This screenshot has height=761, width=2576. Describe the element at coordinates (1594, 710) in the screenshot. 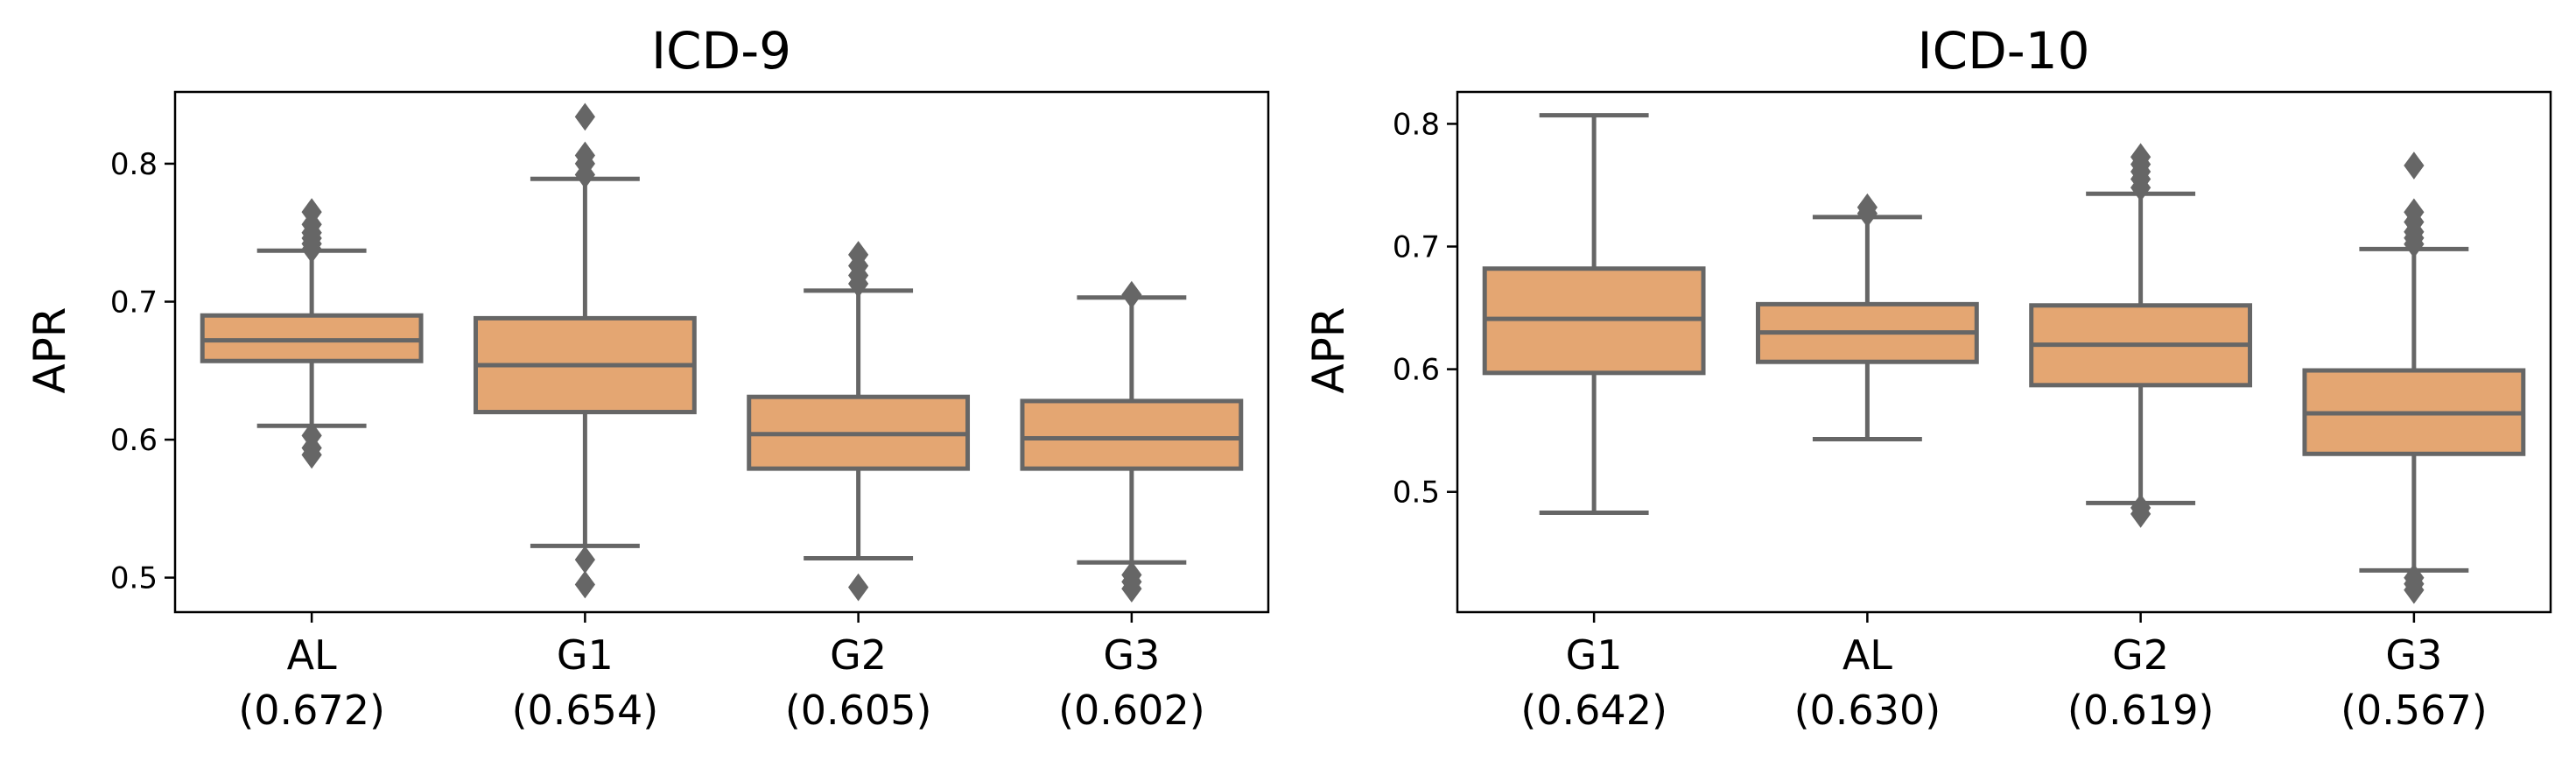

I see `x-tick-sublabel: (0.642)` at that location.